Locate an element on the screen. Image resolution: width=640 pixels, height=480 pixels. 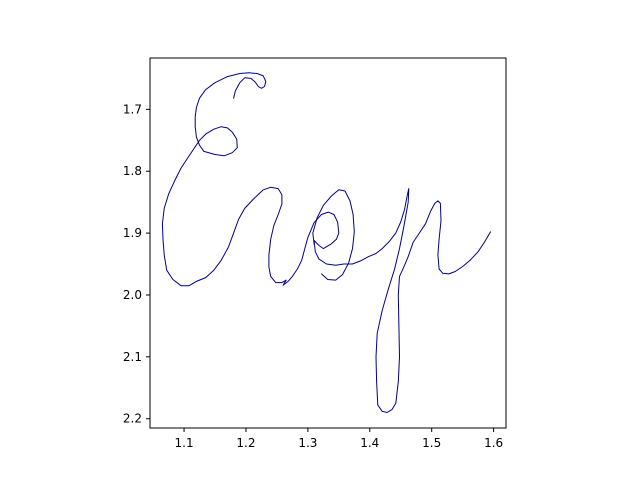
x-tick-label: 1.3 is located at coordinates (307, 443).